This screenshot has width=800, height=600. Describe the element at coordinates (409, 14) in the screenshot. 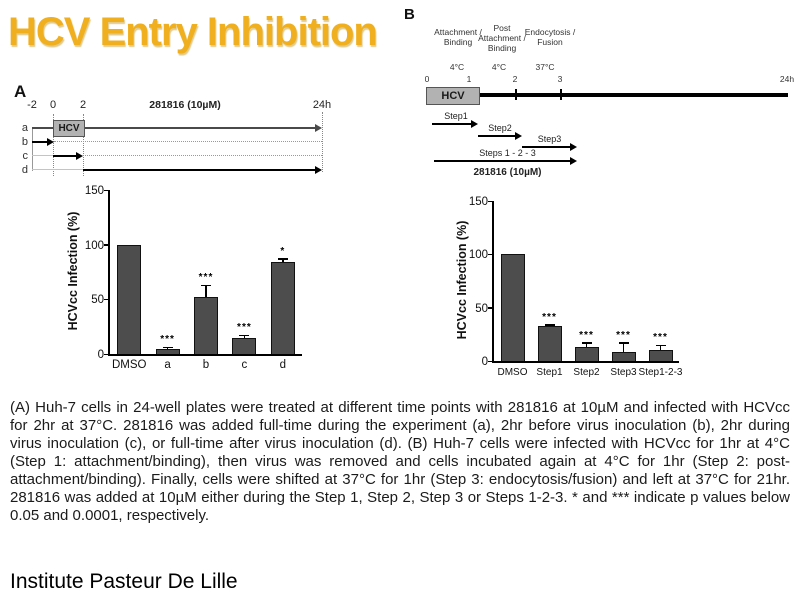

I see `panel-b-label: B` at that location.